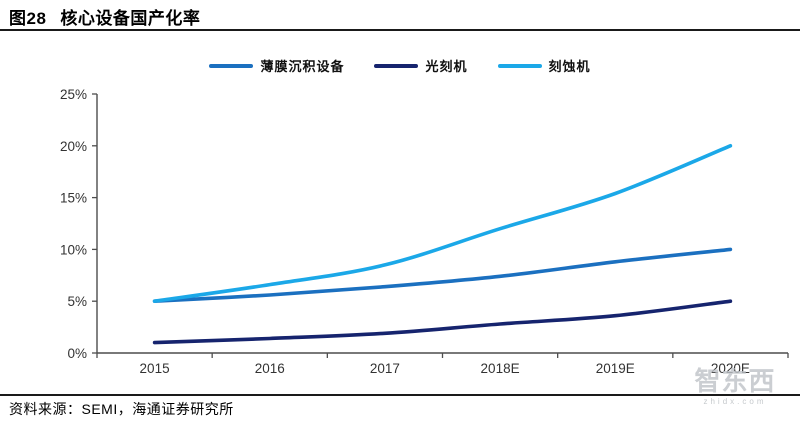  What do you see at coordinates (400, 30) in the screenshot?
I see `title-divider` at bounding box center [400, 30].